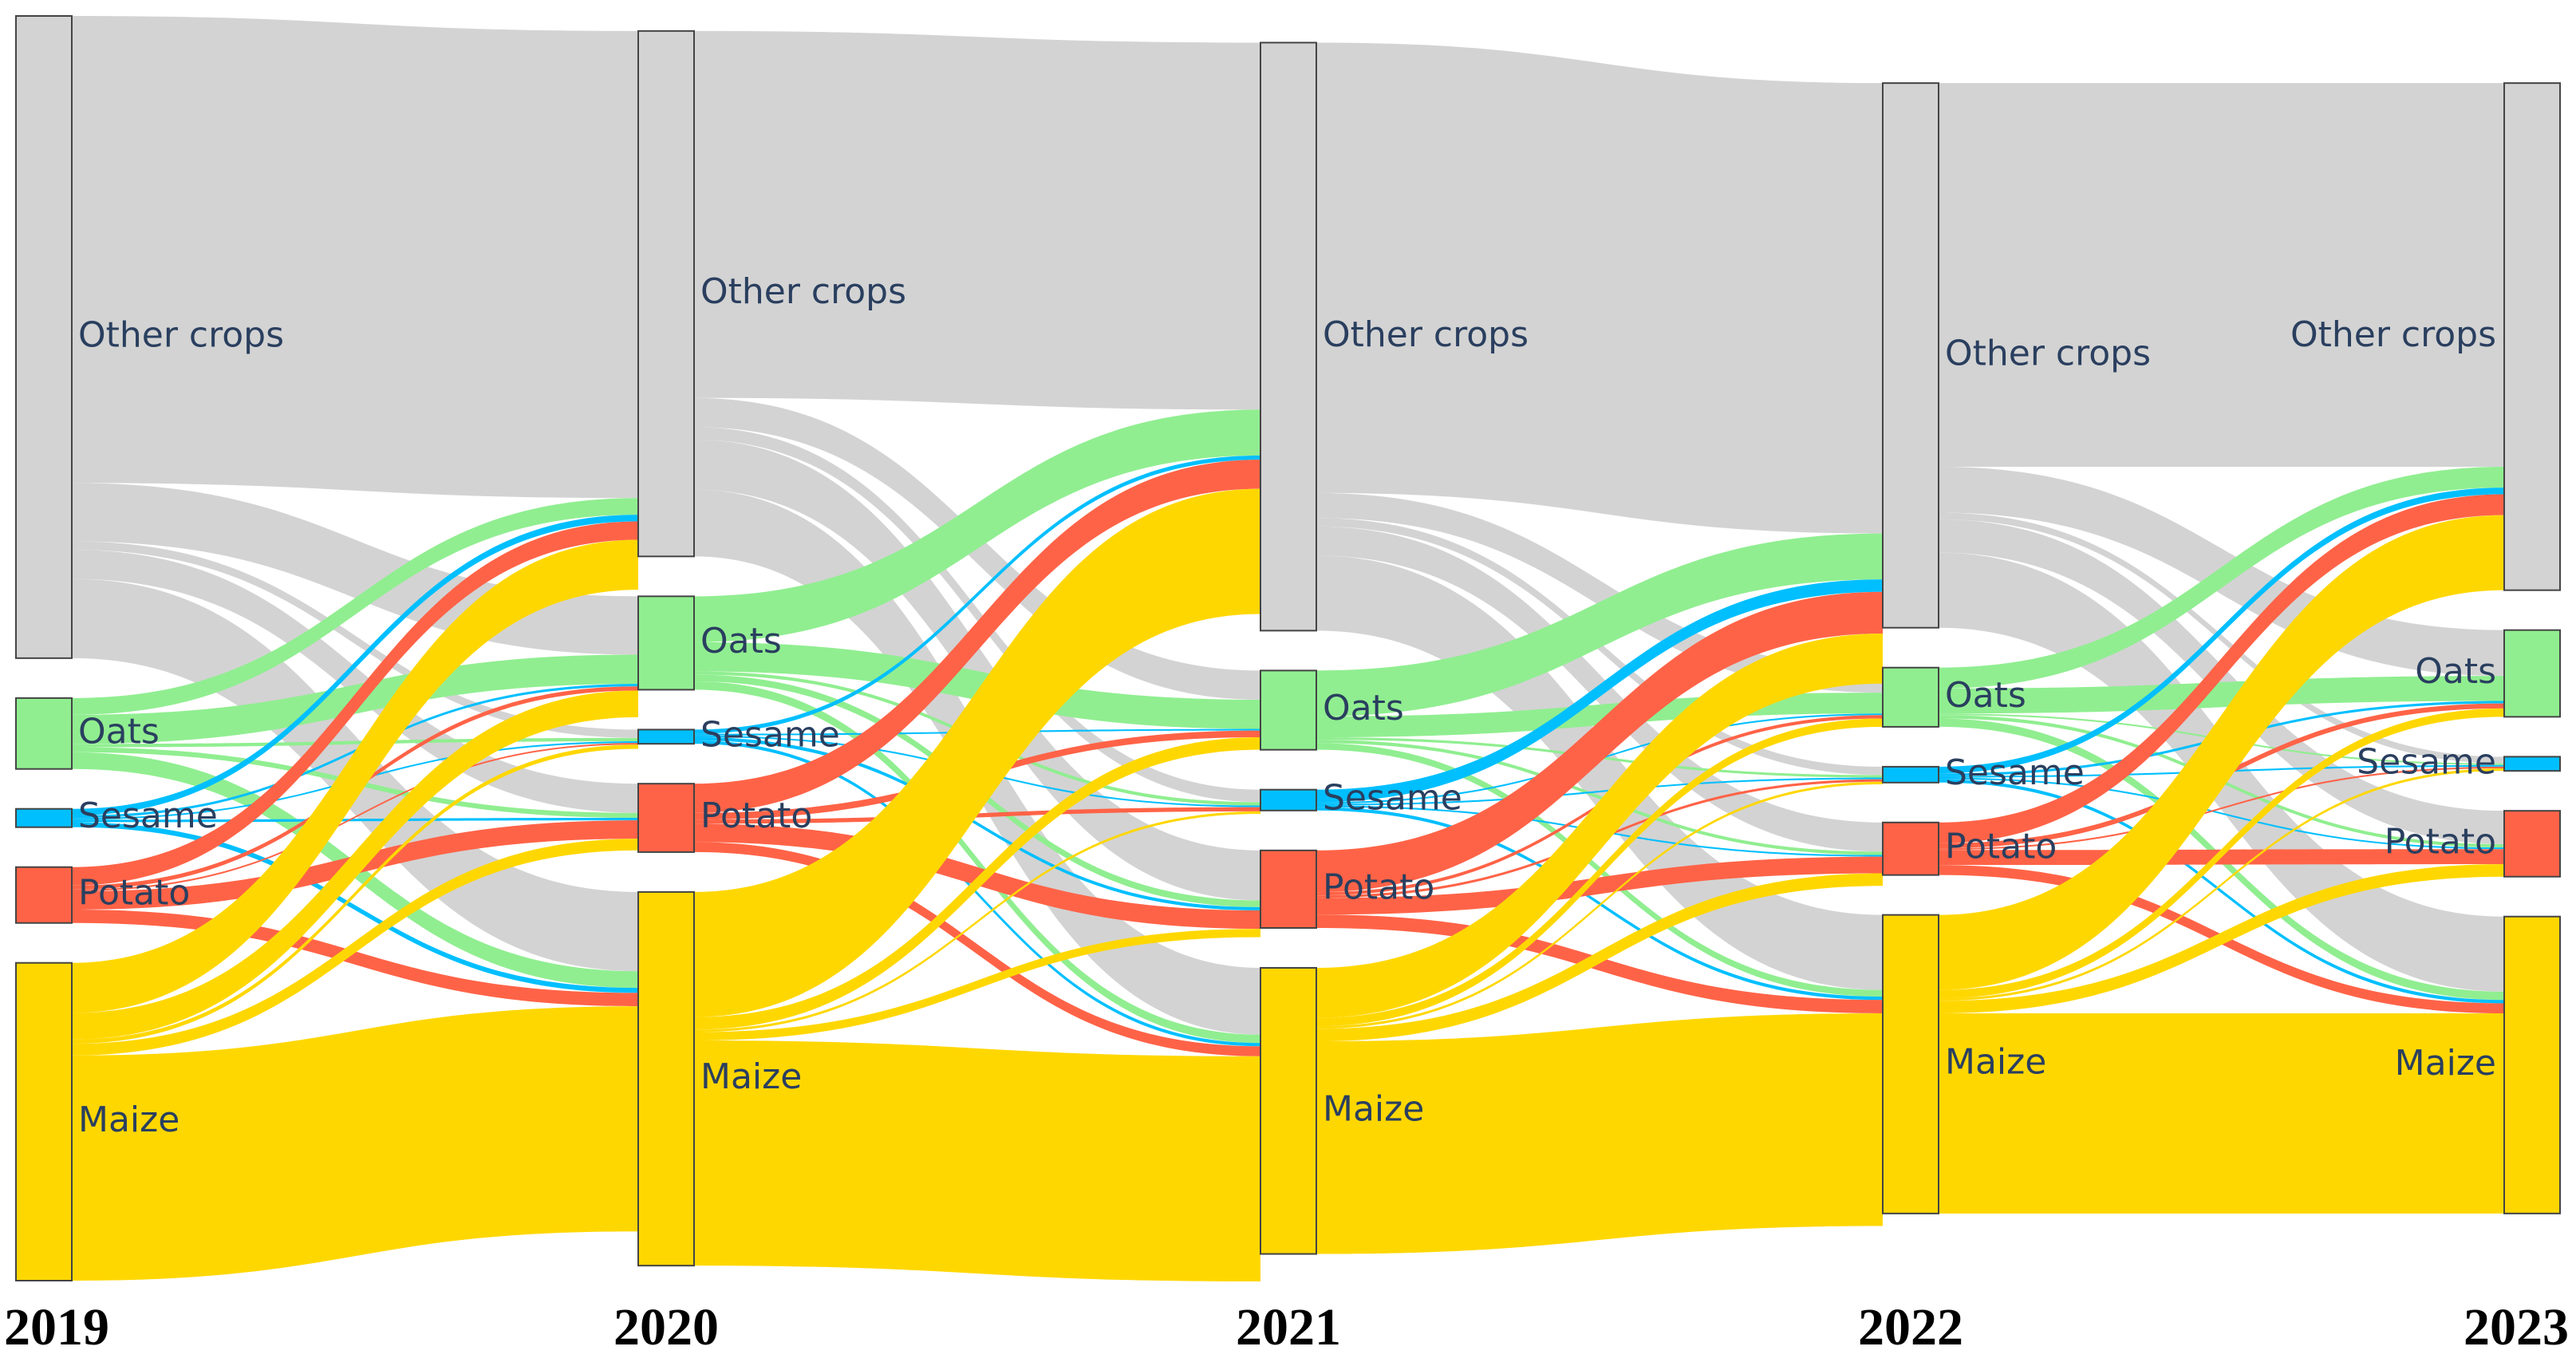 Image resolution: width=2576 pixels, height=1370 pixels. What do you see at coordinates (977, 220) in the screenshot?
I see `link-2020-other-crops-to-2021-other-crops` at bounding box center [977, 220].